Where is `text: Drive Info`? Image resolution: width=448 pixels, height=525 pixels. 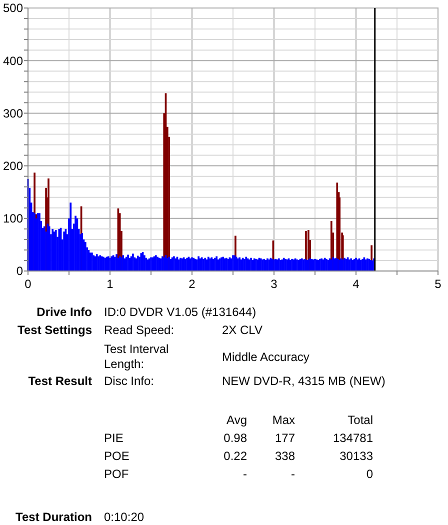
text: Drive Info is located at coordinates (64, 312).